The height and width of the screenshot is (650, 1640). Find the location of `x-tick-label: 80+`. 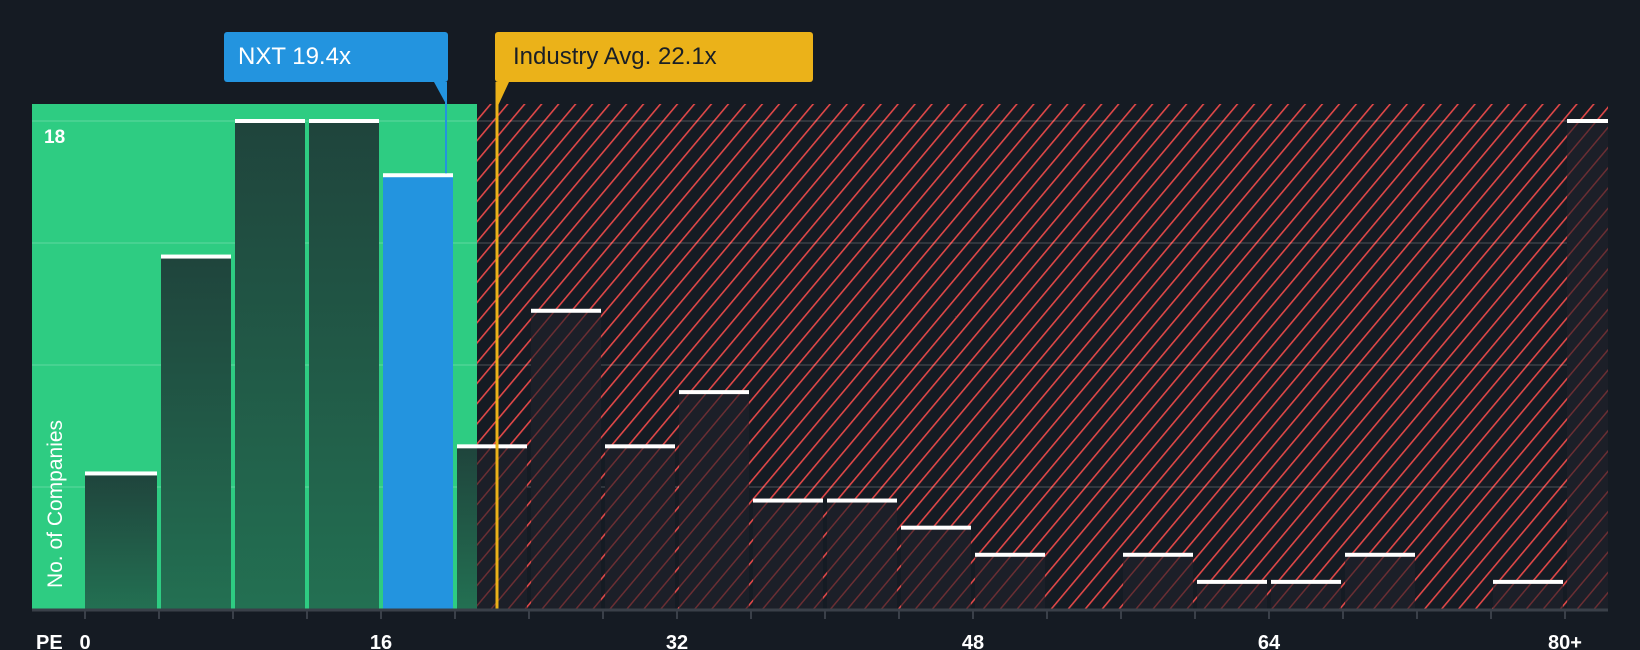

x-tick-label: 80+ is located at coordinates (1565, 641).